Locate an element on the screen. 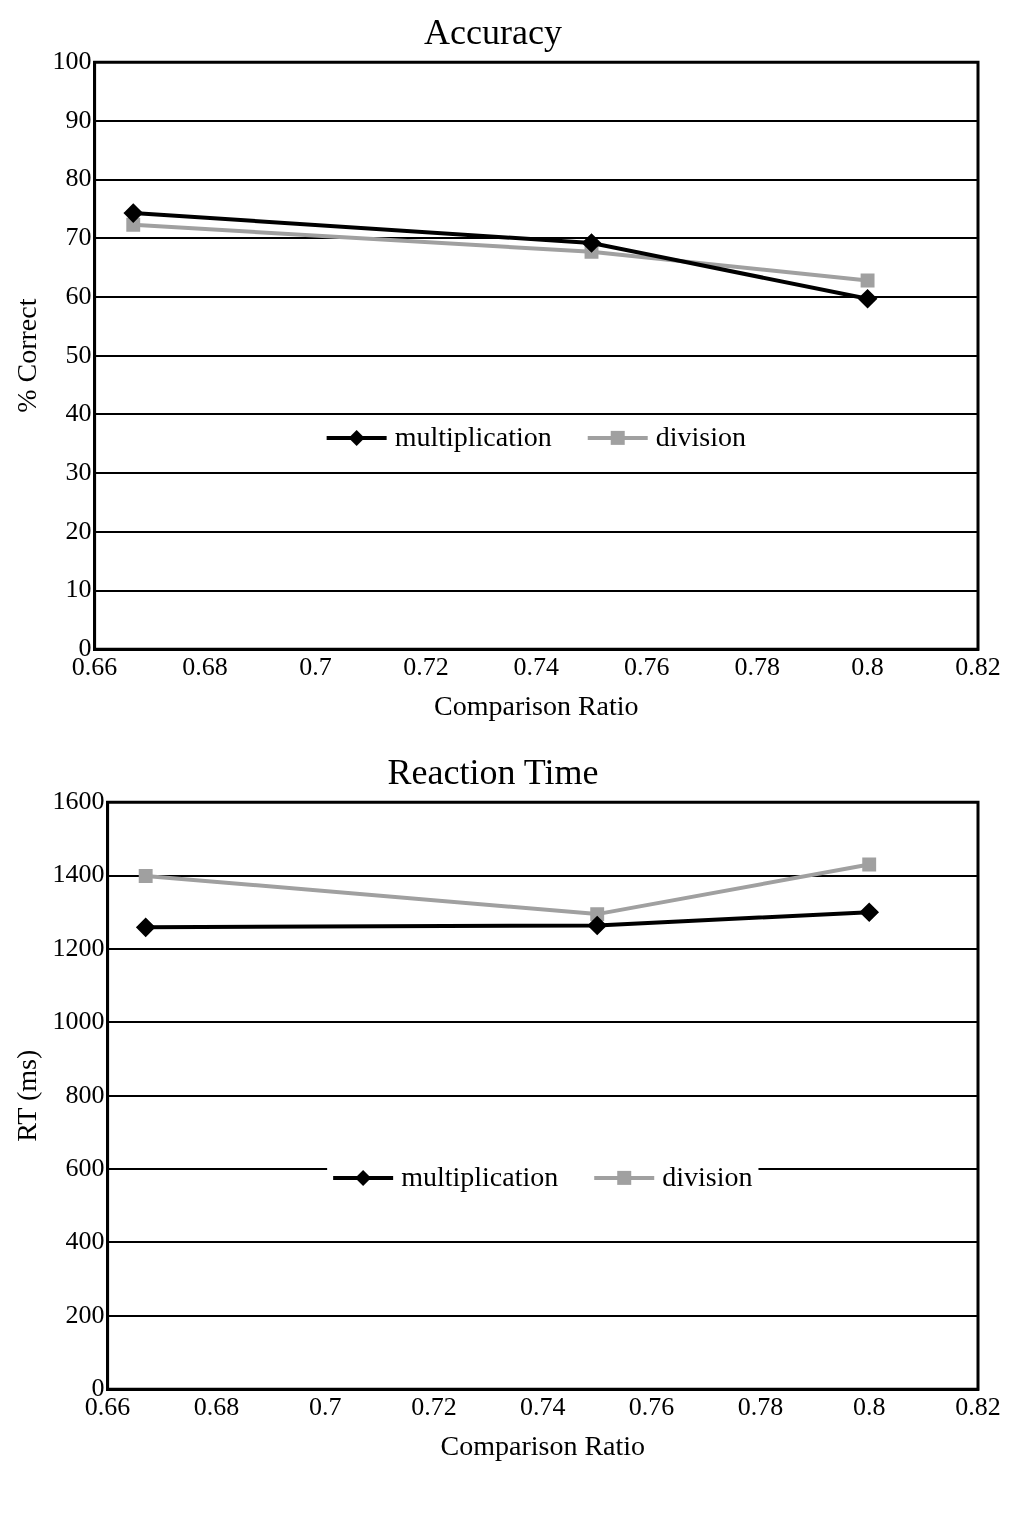 The height and width of the screenshot is (1517, 1023). chart-title: Reaction Time is located at coordinates (493, 772).